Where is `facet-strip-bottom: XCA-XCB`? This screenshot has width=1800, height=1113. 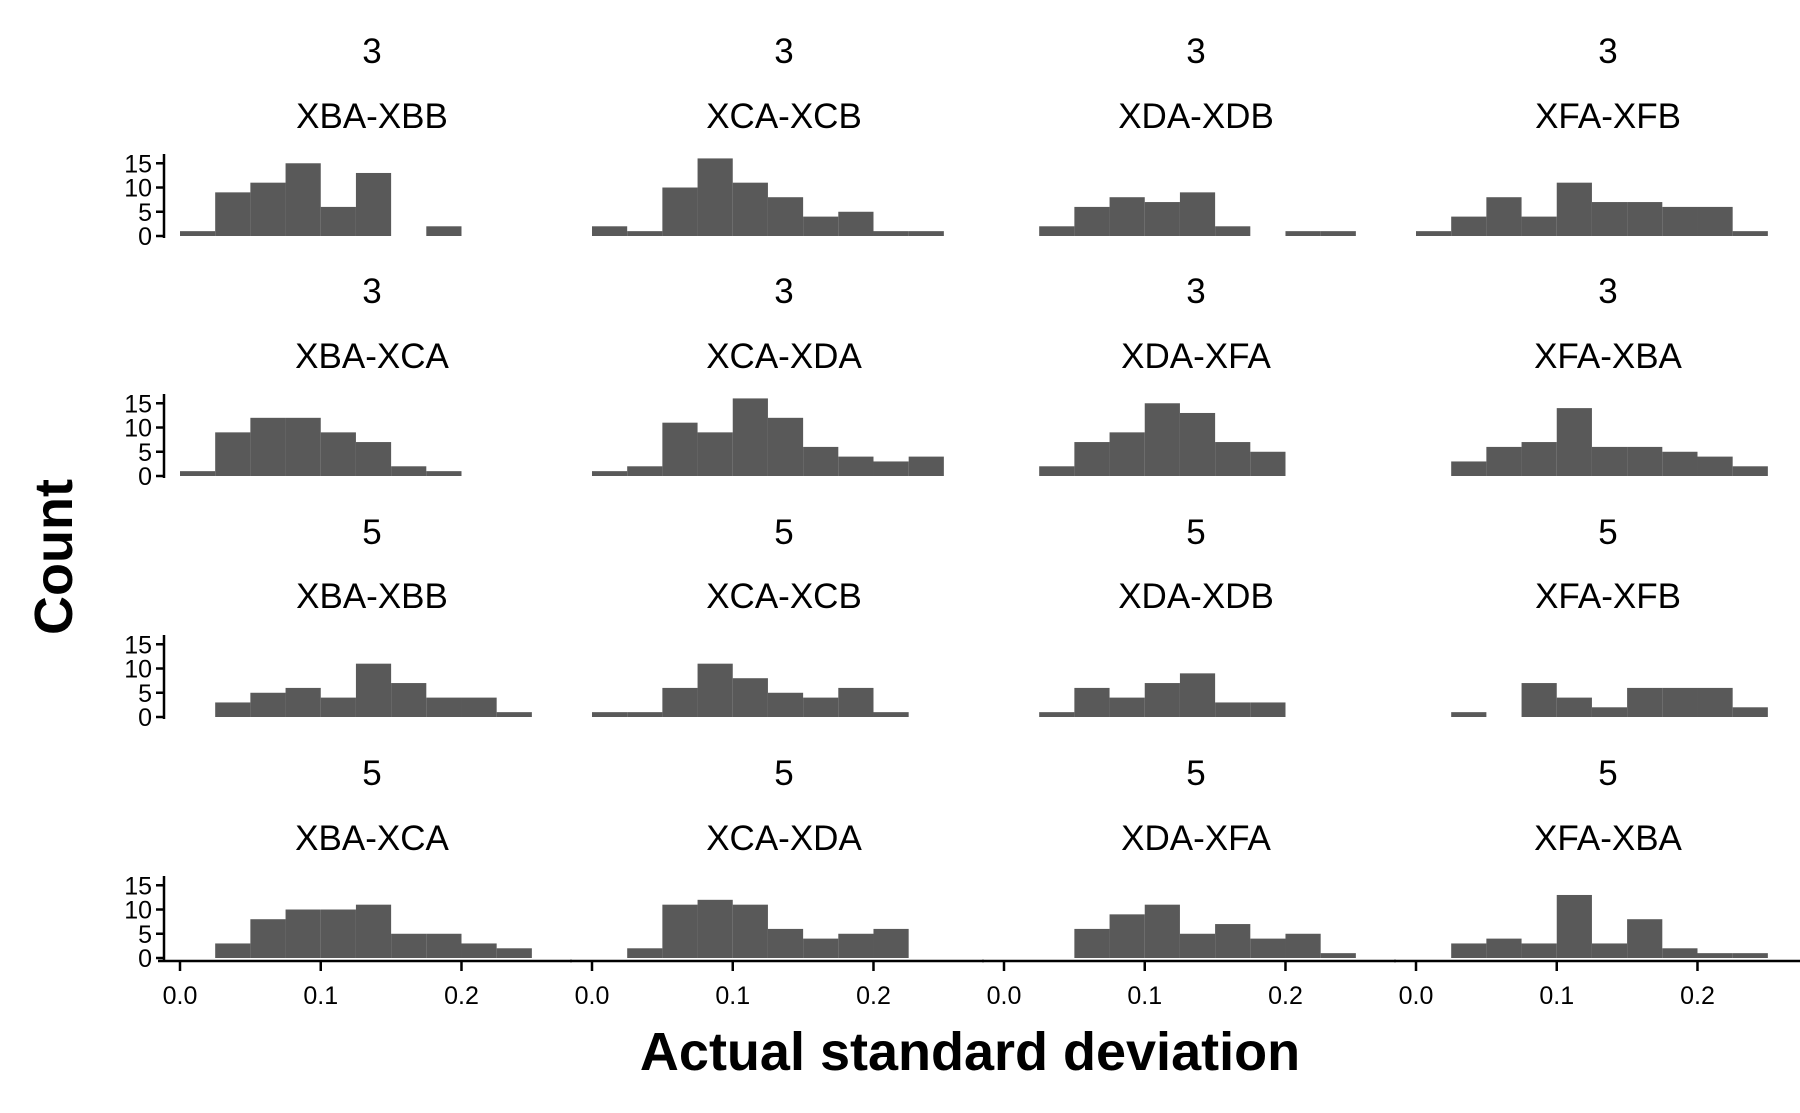
facet-strip-bottom: XCA-XCB is located at coordinates (784, 596).